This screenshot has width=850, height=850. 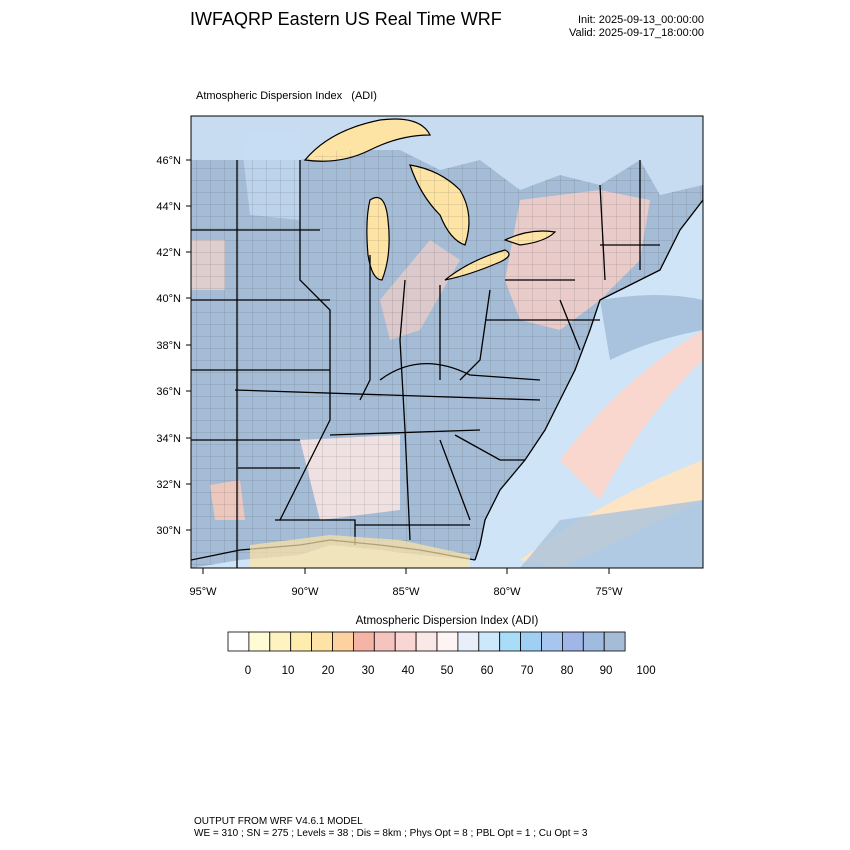 I want to click on cbar-label-10: 10, so click(x=288, y=671).